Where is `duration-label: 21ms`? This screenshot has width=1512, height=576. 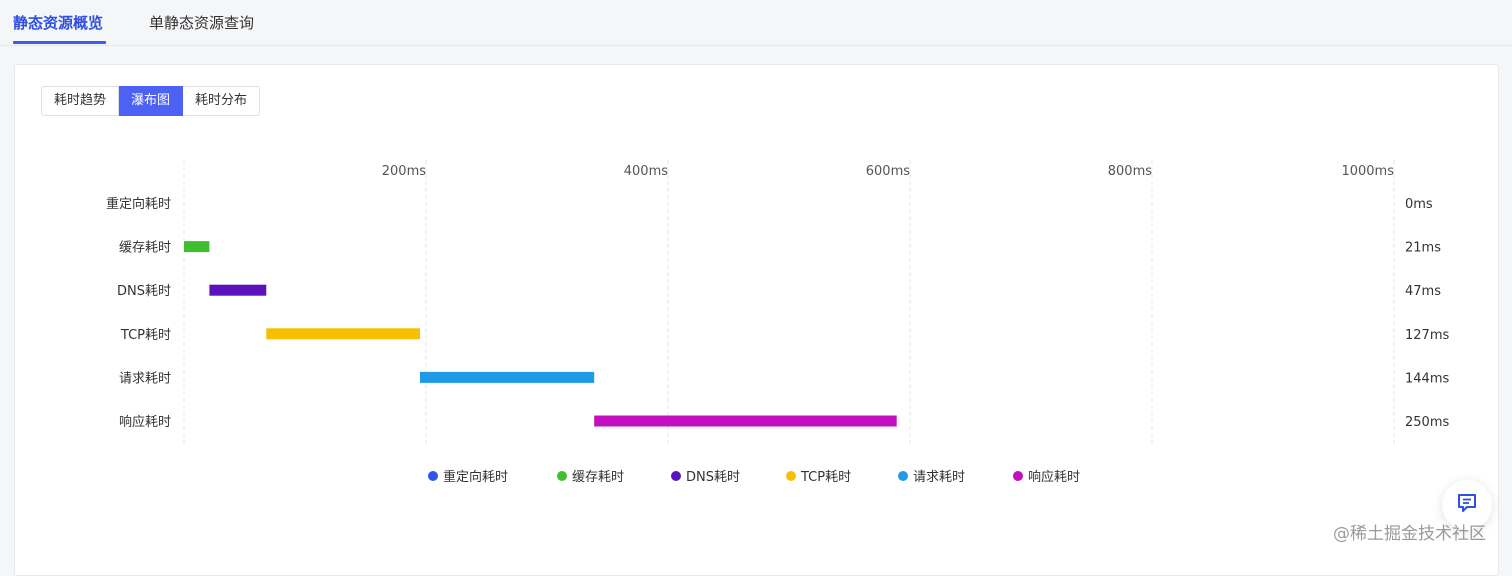
duration-label: 21ms is located at coordinates (1423, 248).